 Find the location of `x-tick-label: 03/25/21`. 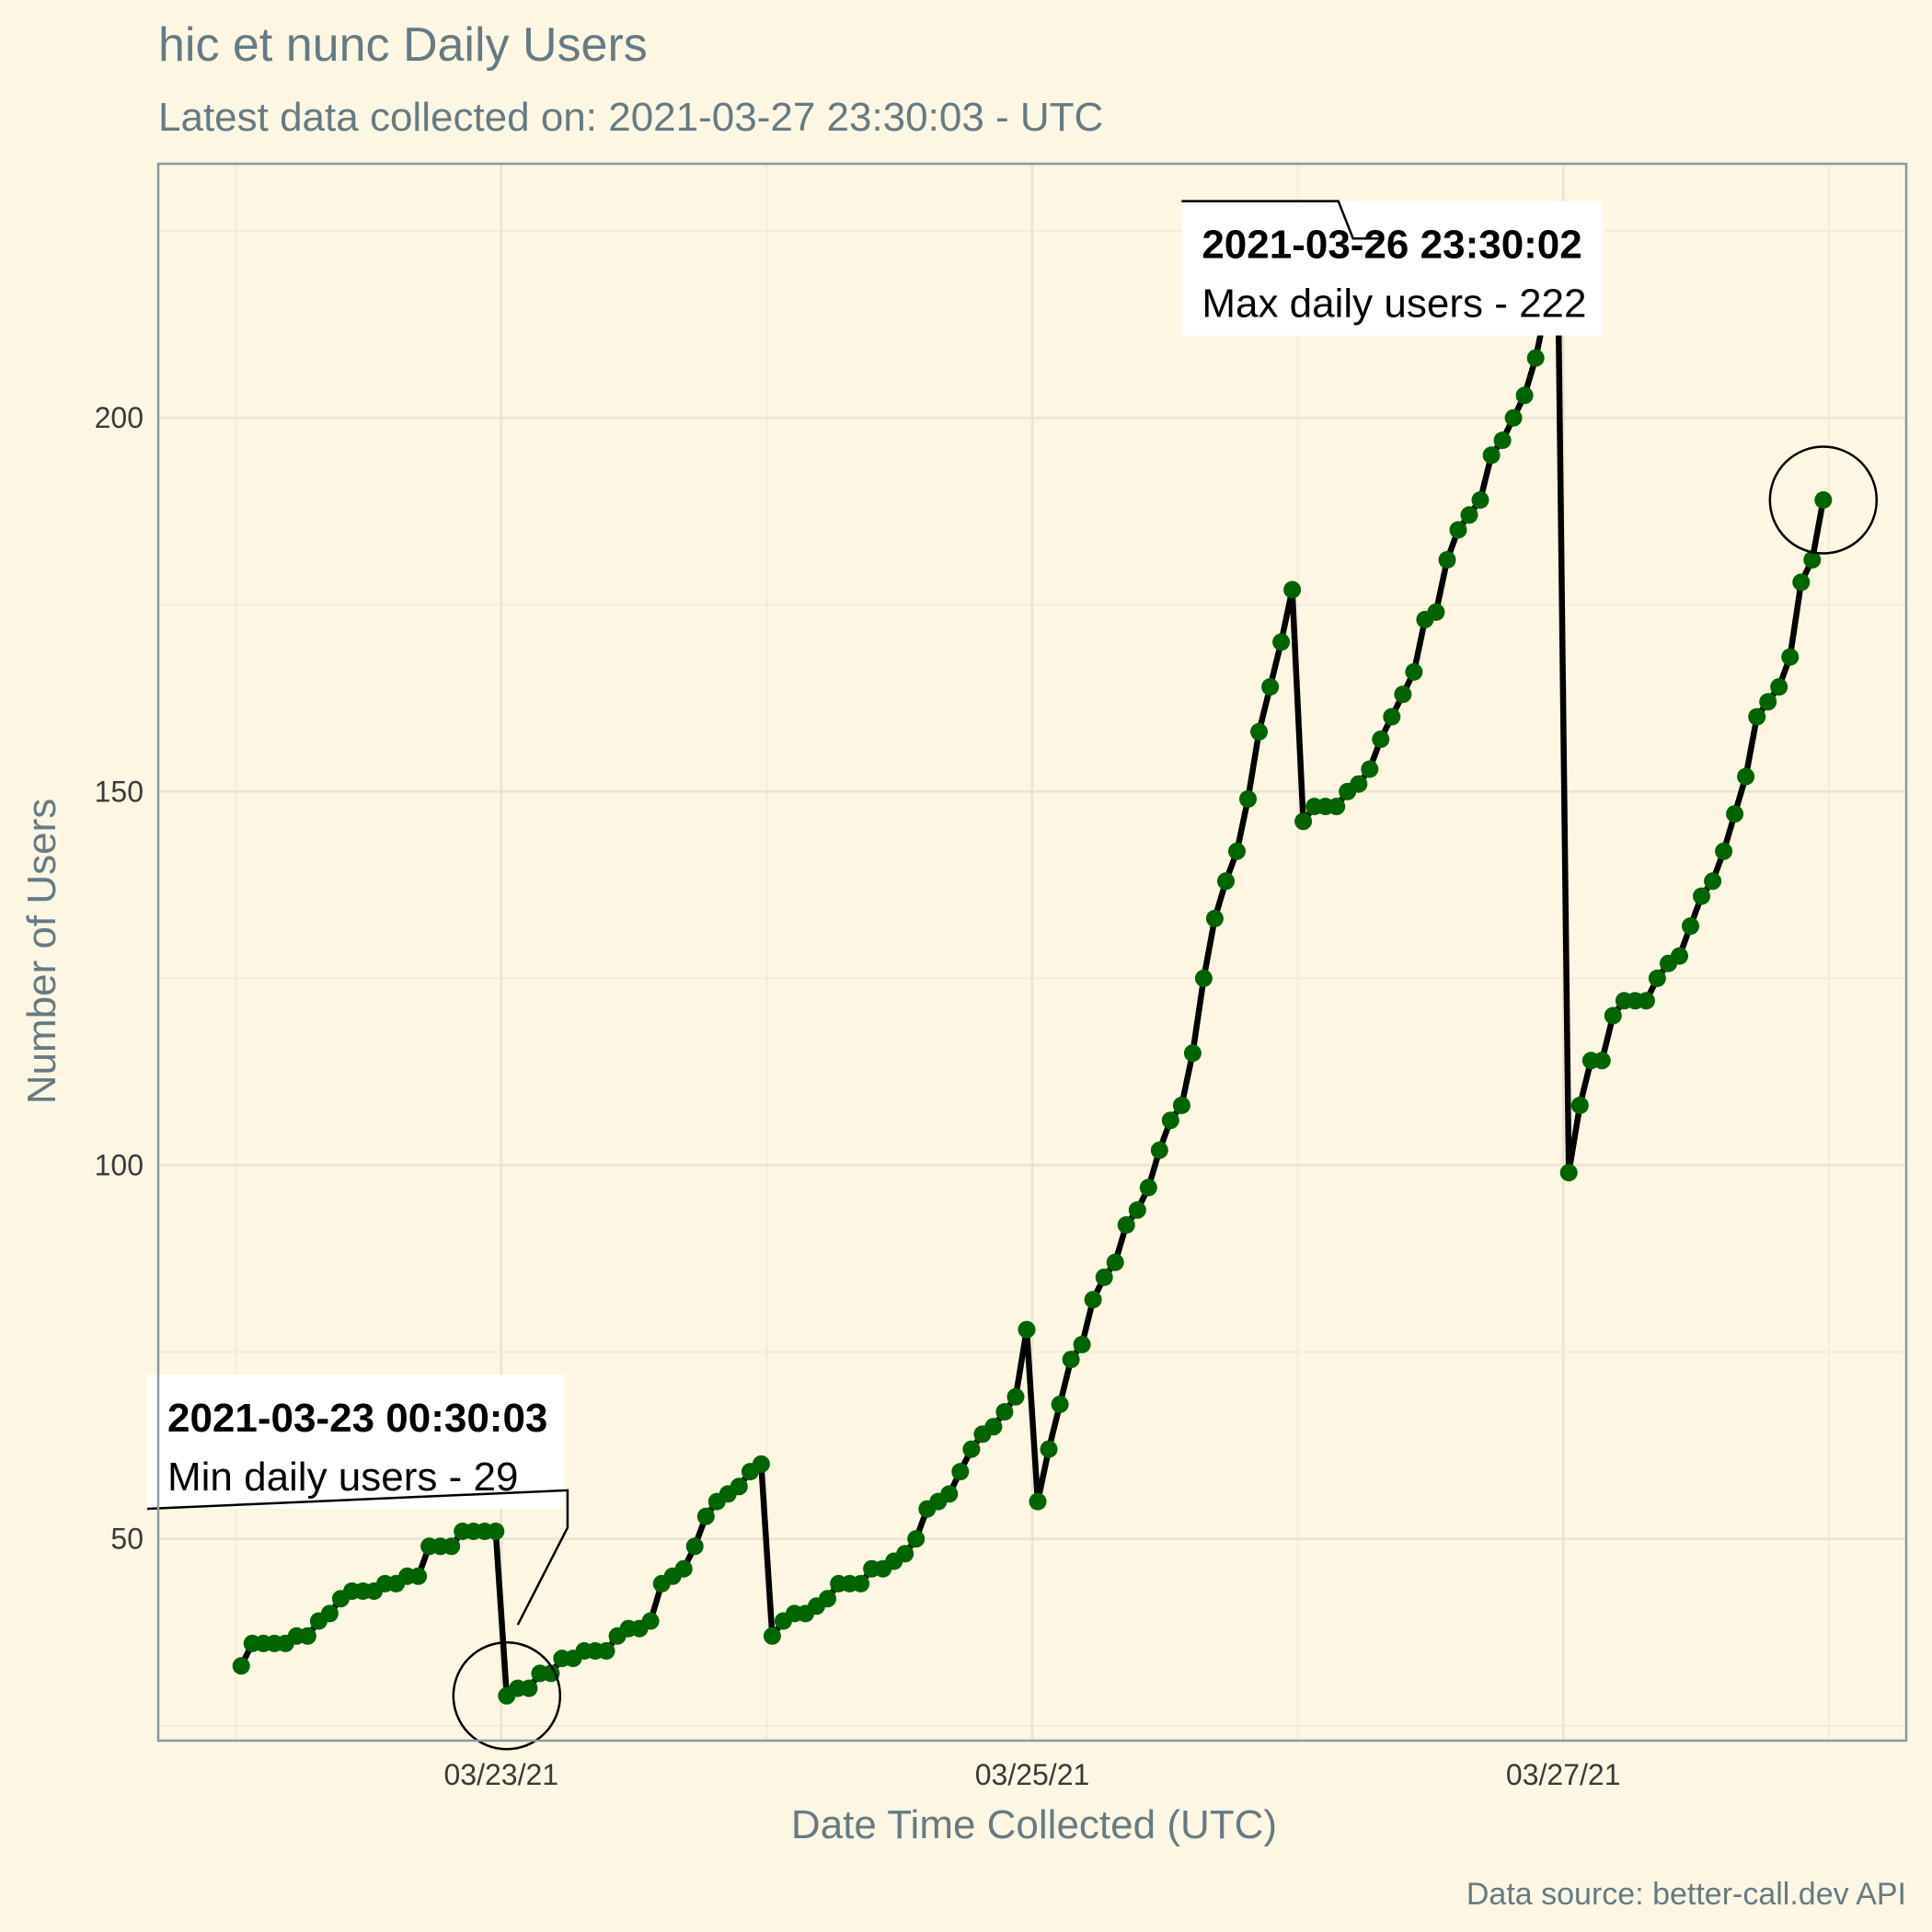

x-tick-label: 03/25/21 is located at coordinates (1032, 1774).